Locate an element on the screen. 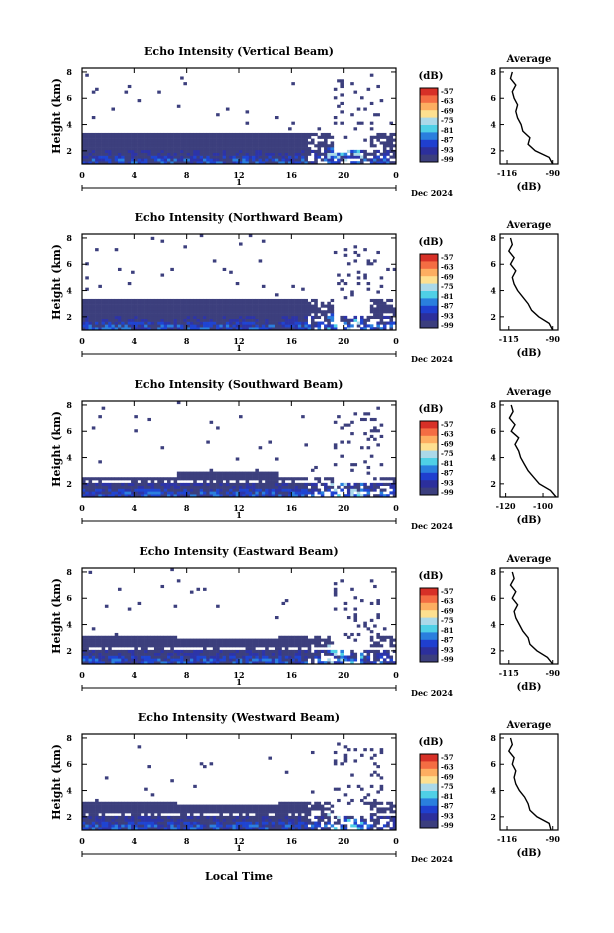 The image size is (614, 933). avg-profile-line is located at coordinates (531, 118).